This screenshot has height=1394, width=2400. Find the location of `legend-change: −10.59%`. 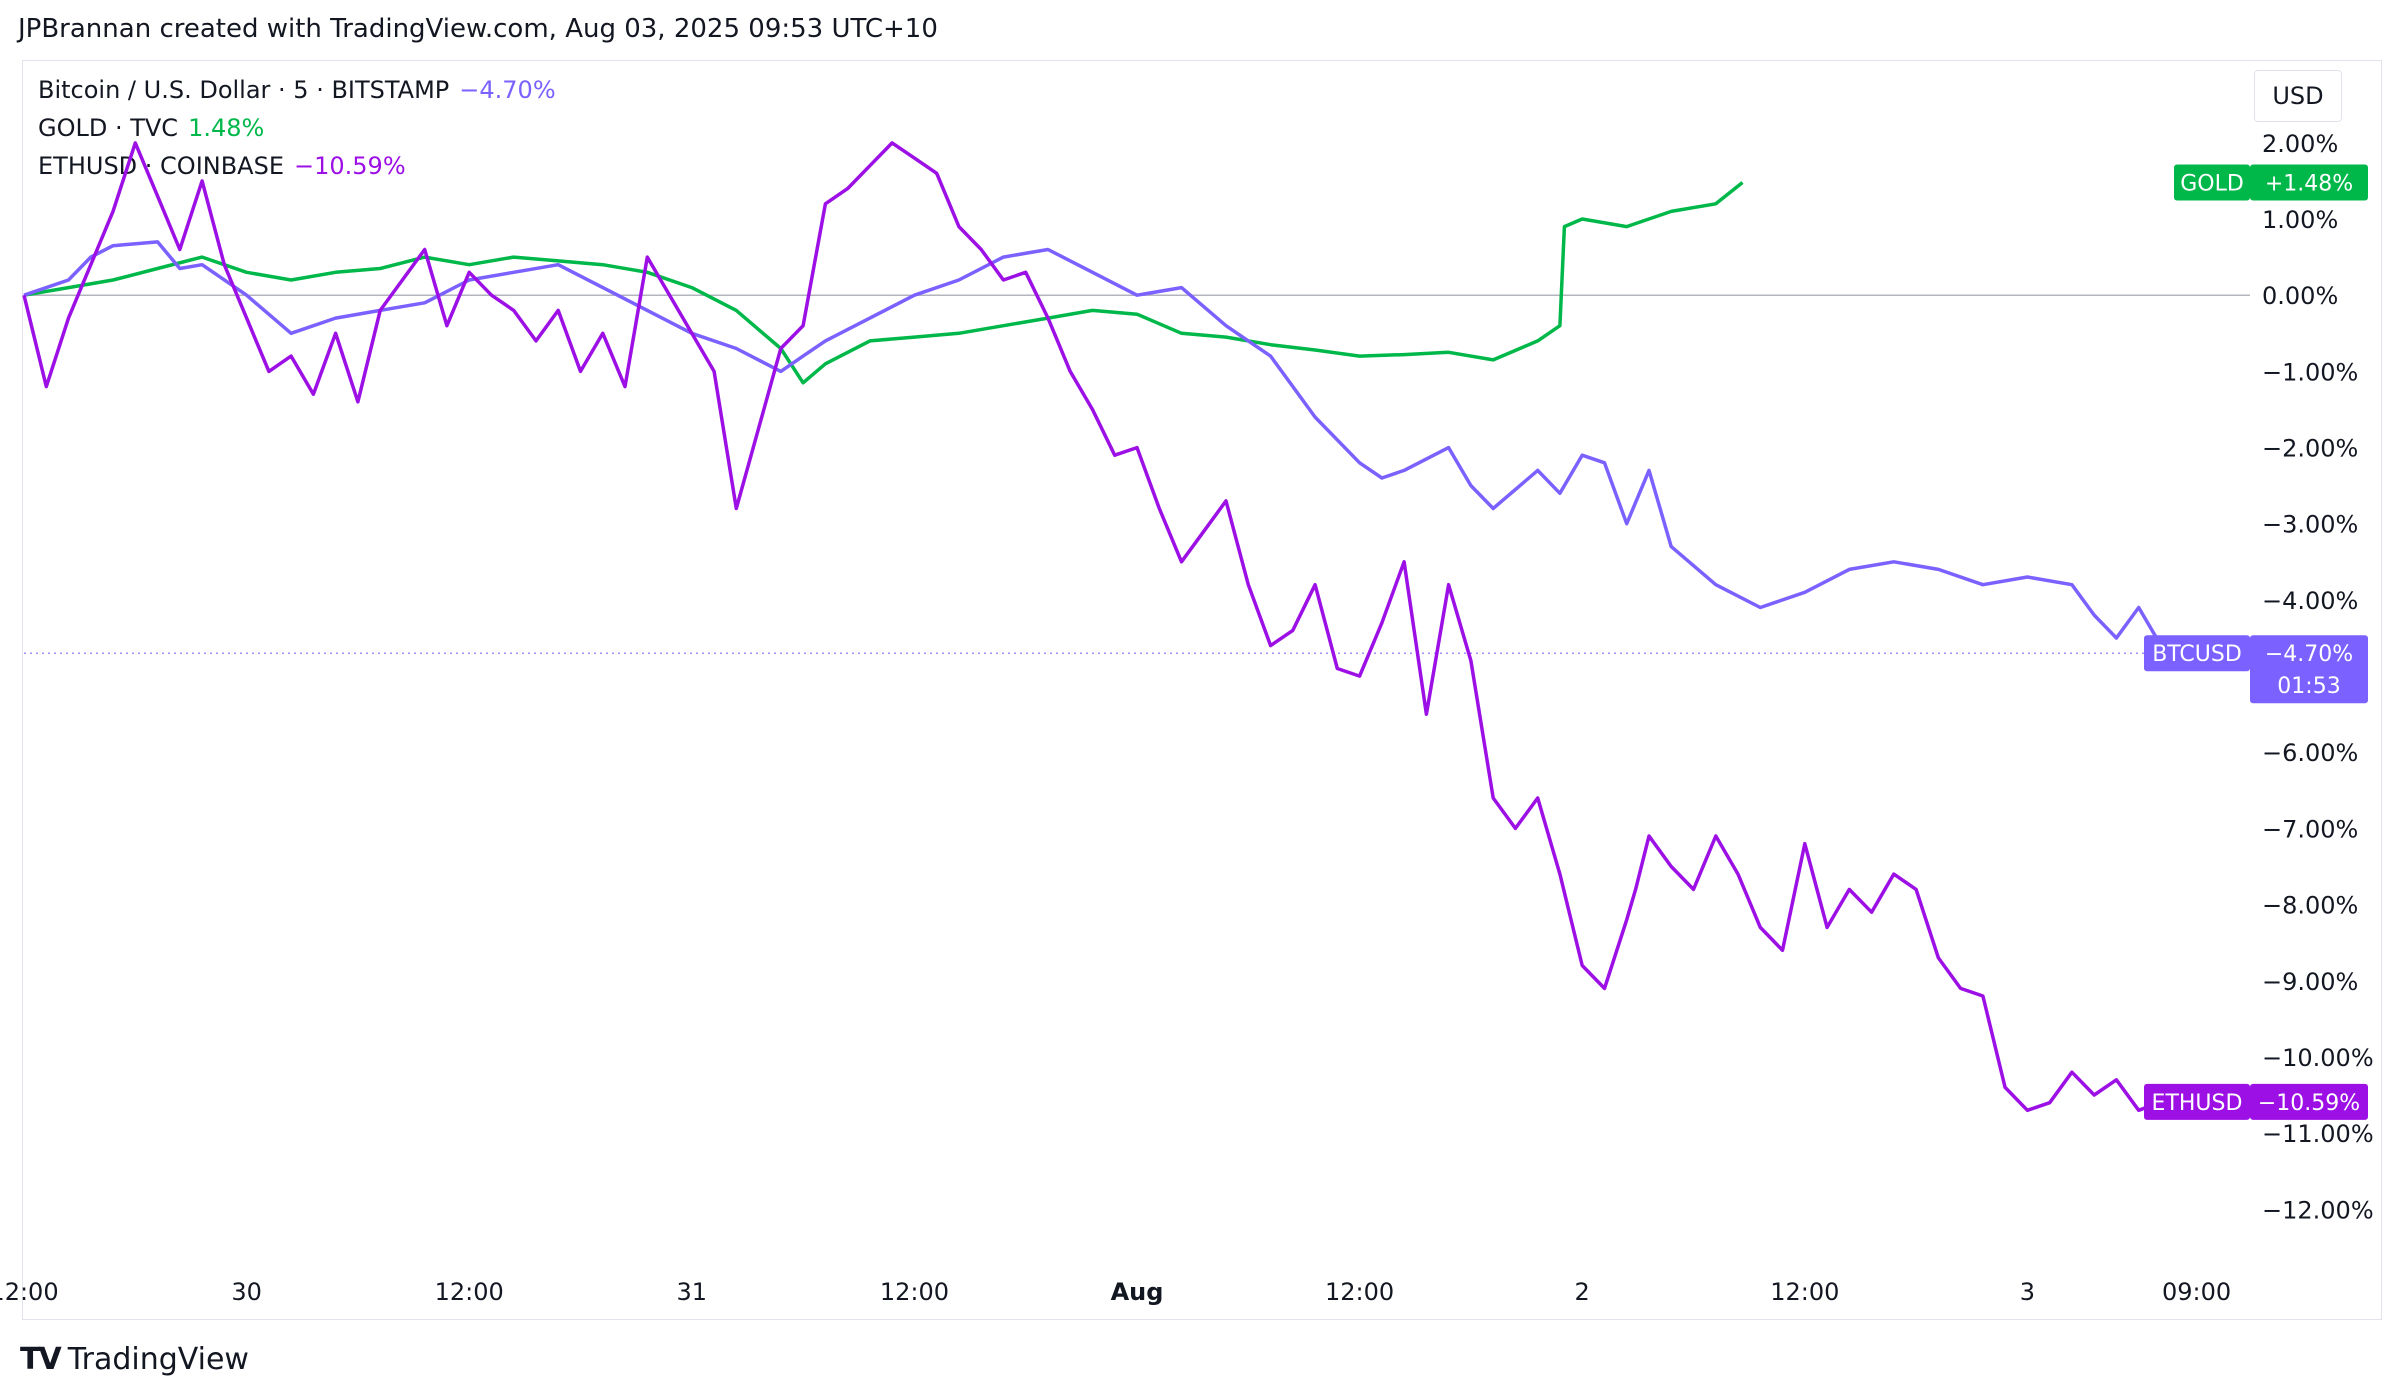

legend-change: −10.59% is located at coordinates (350, 166).